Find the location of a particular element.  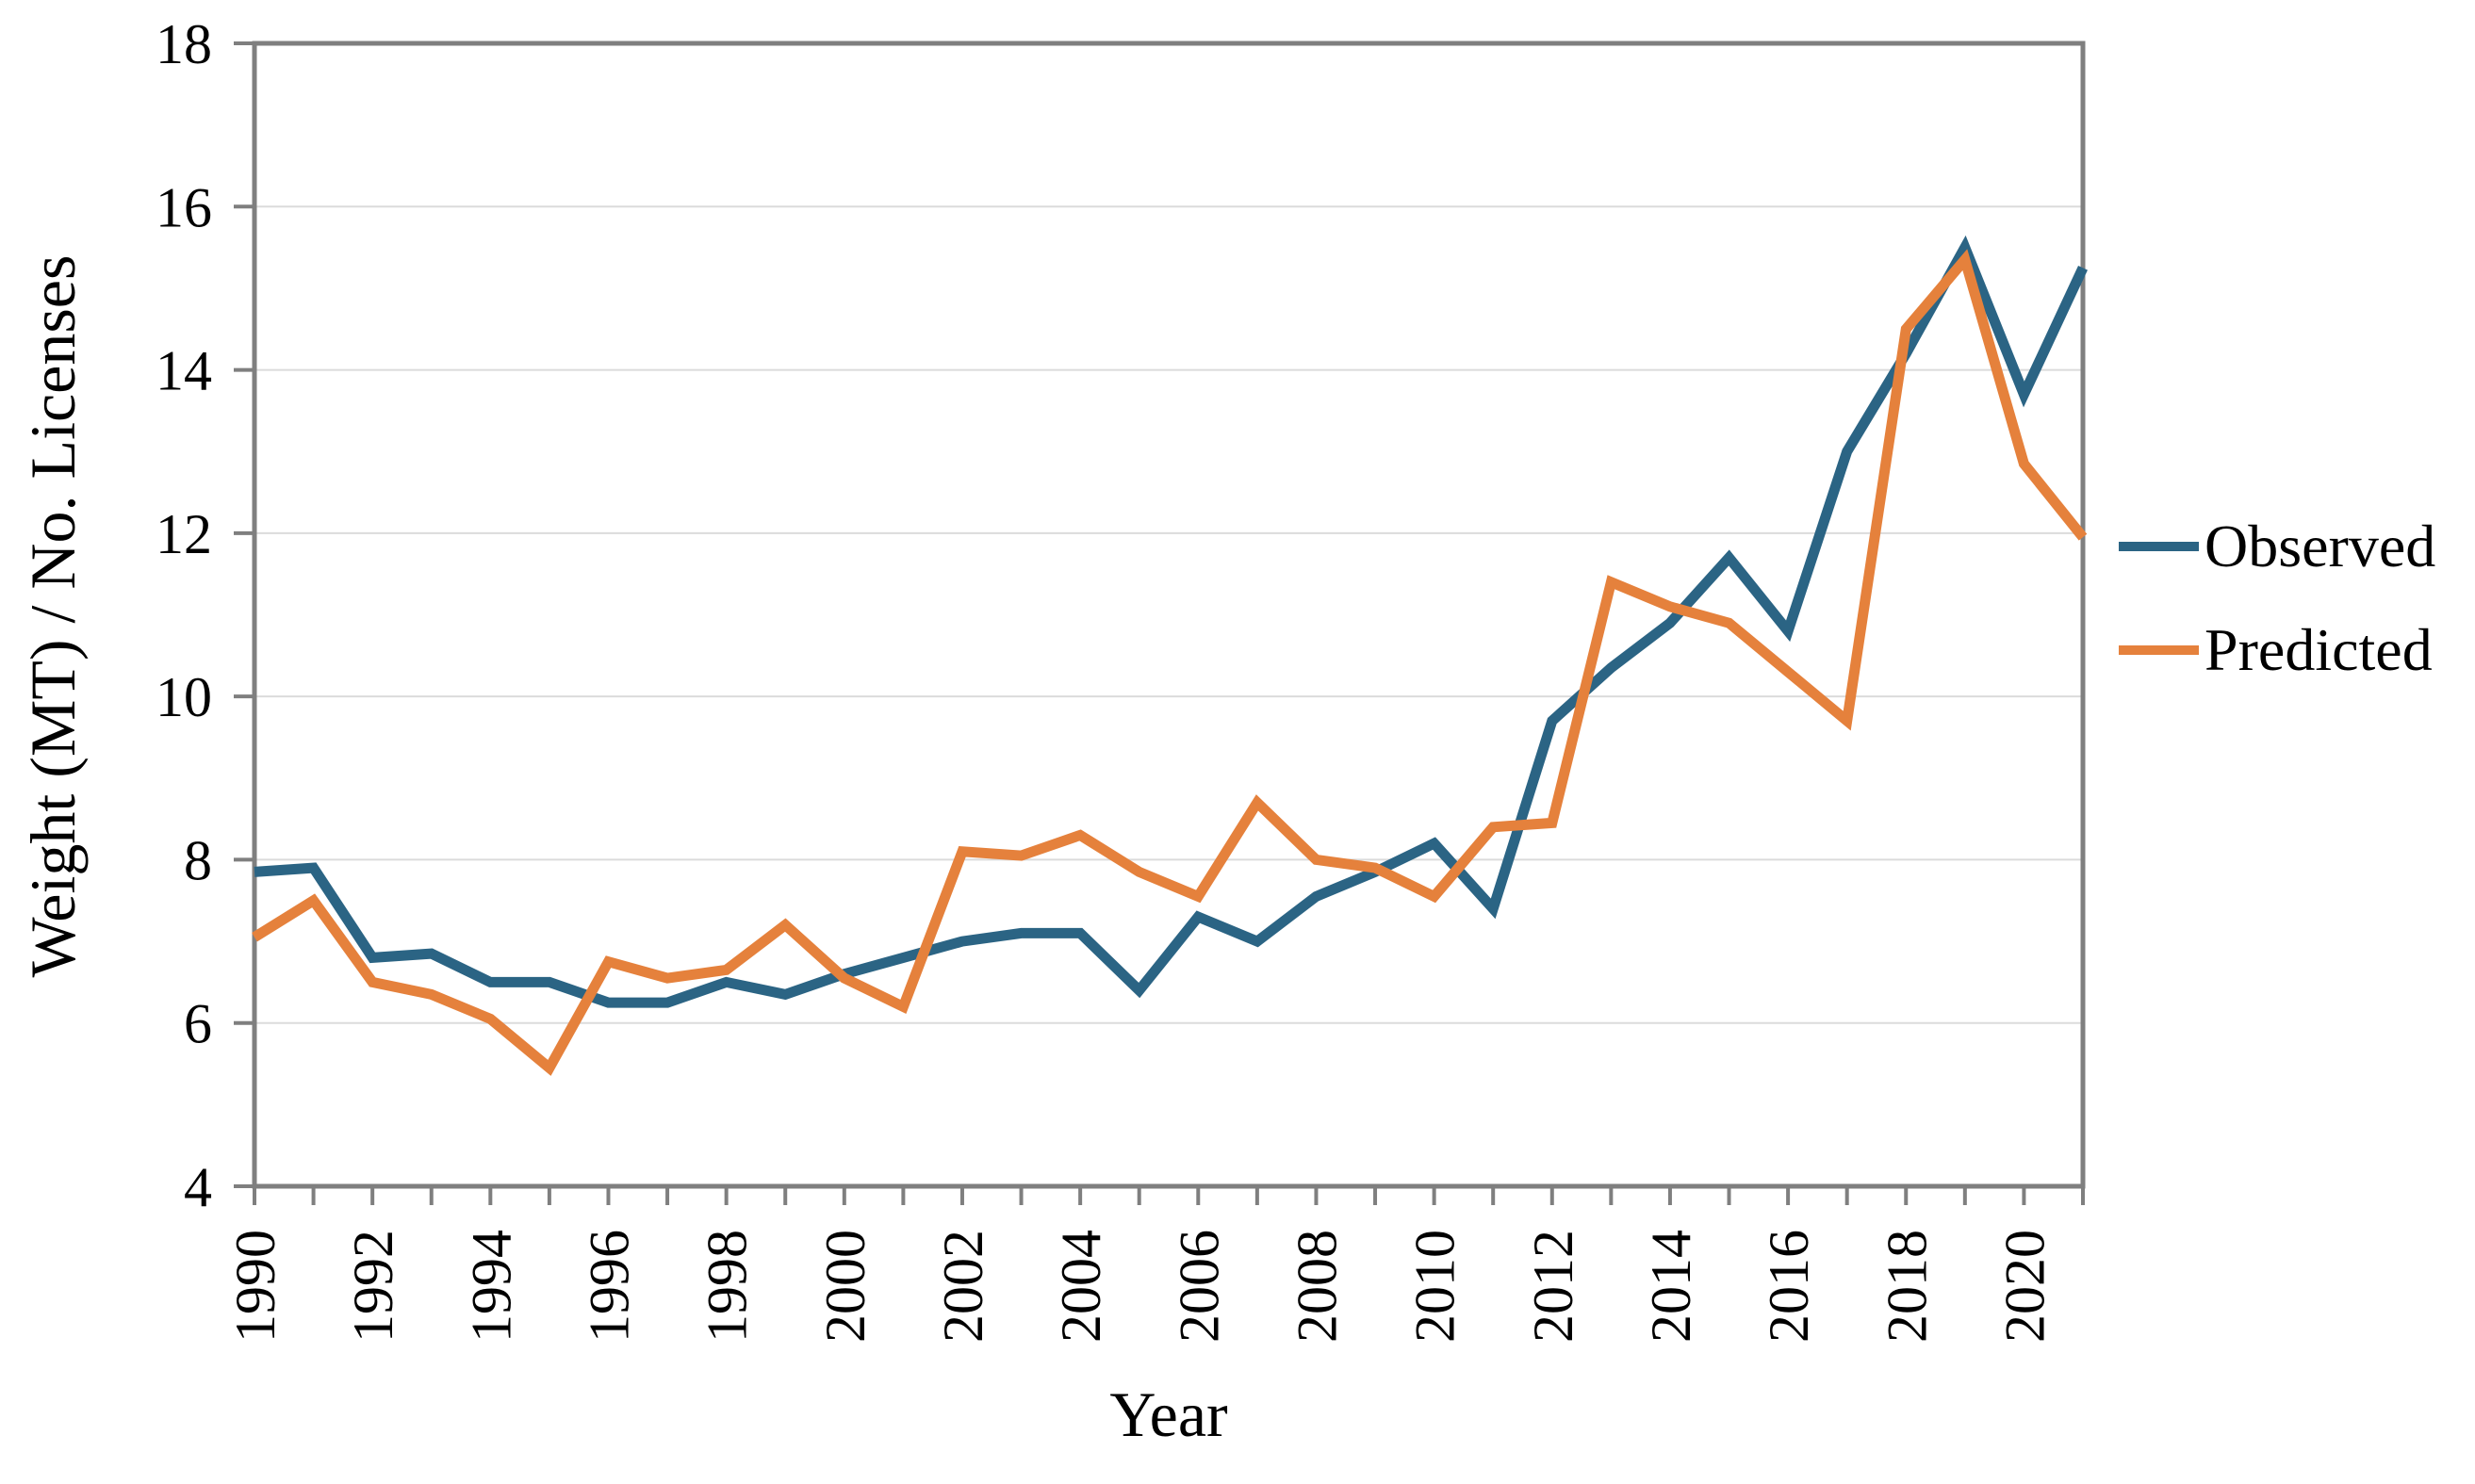

x-tick-label: 2008 is located at coordinates (1317, 1286).